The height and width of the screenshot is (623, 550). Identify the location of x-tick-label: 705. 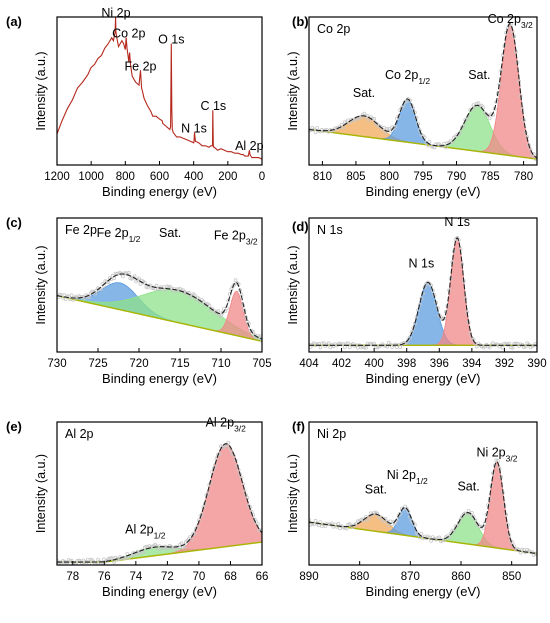
(261, 364).